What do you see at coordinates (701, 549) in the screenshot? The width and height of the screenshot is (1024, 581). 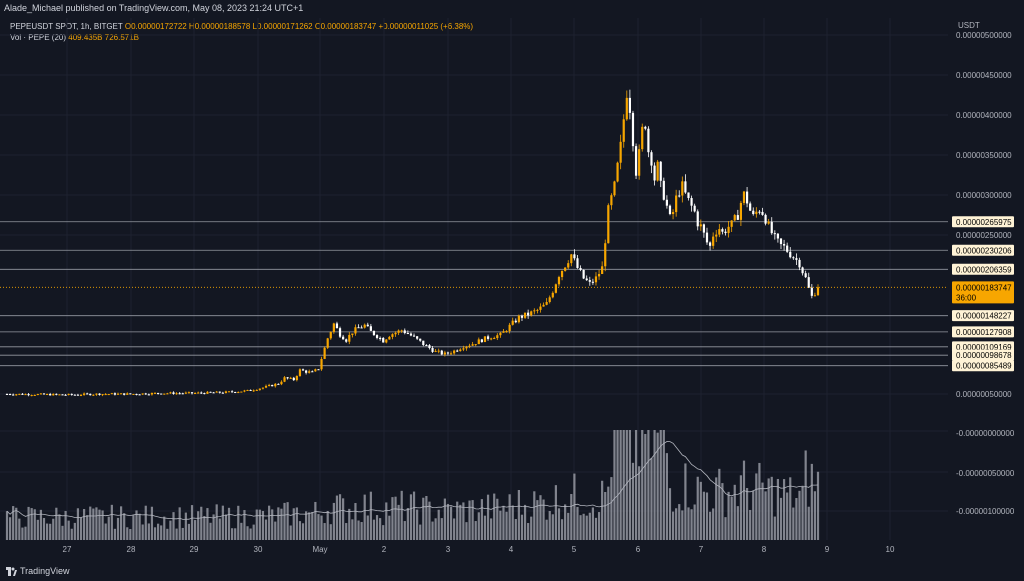 I see `x-tick-label: 7` at bounding box center [701, 549].